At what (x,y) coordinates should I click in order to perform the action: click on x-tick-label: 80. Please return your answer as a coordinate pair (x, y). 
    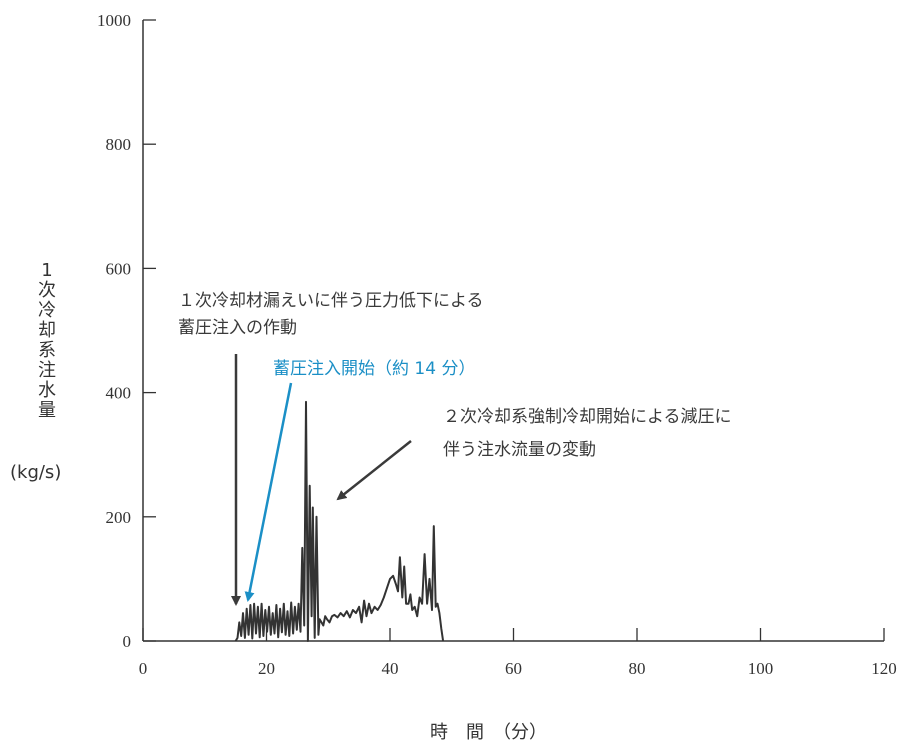
    Looking at the image, I should click on (637, 668).